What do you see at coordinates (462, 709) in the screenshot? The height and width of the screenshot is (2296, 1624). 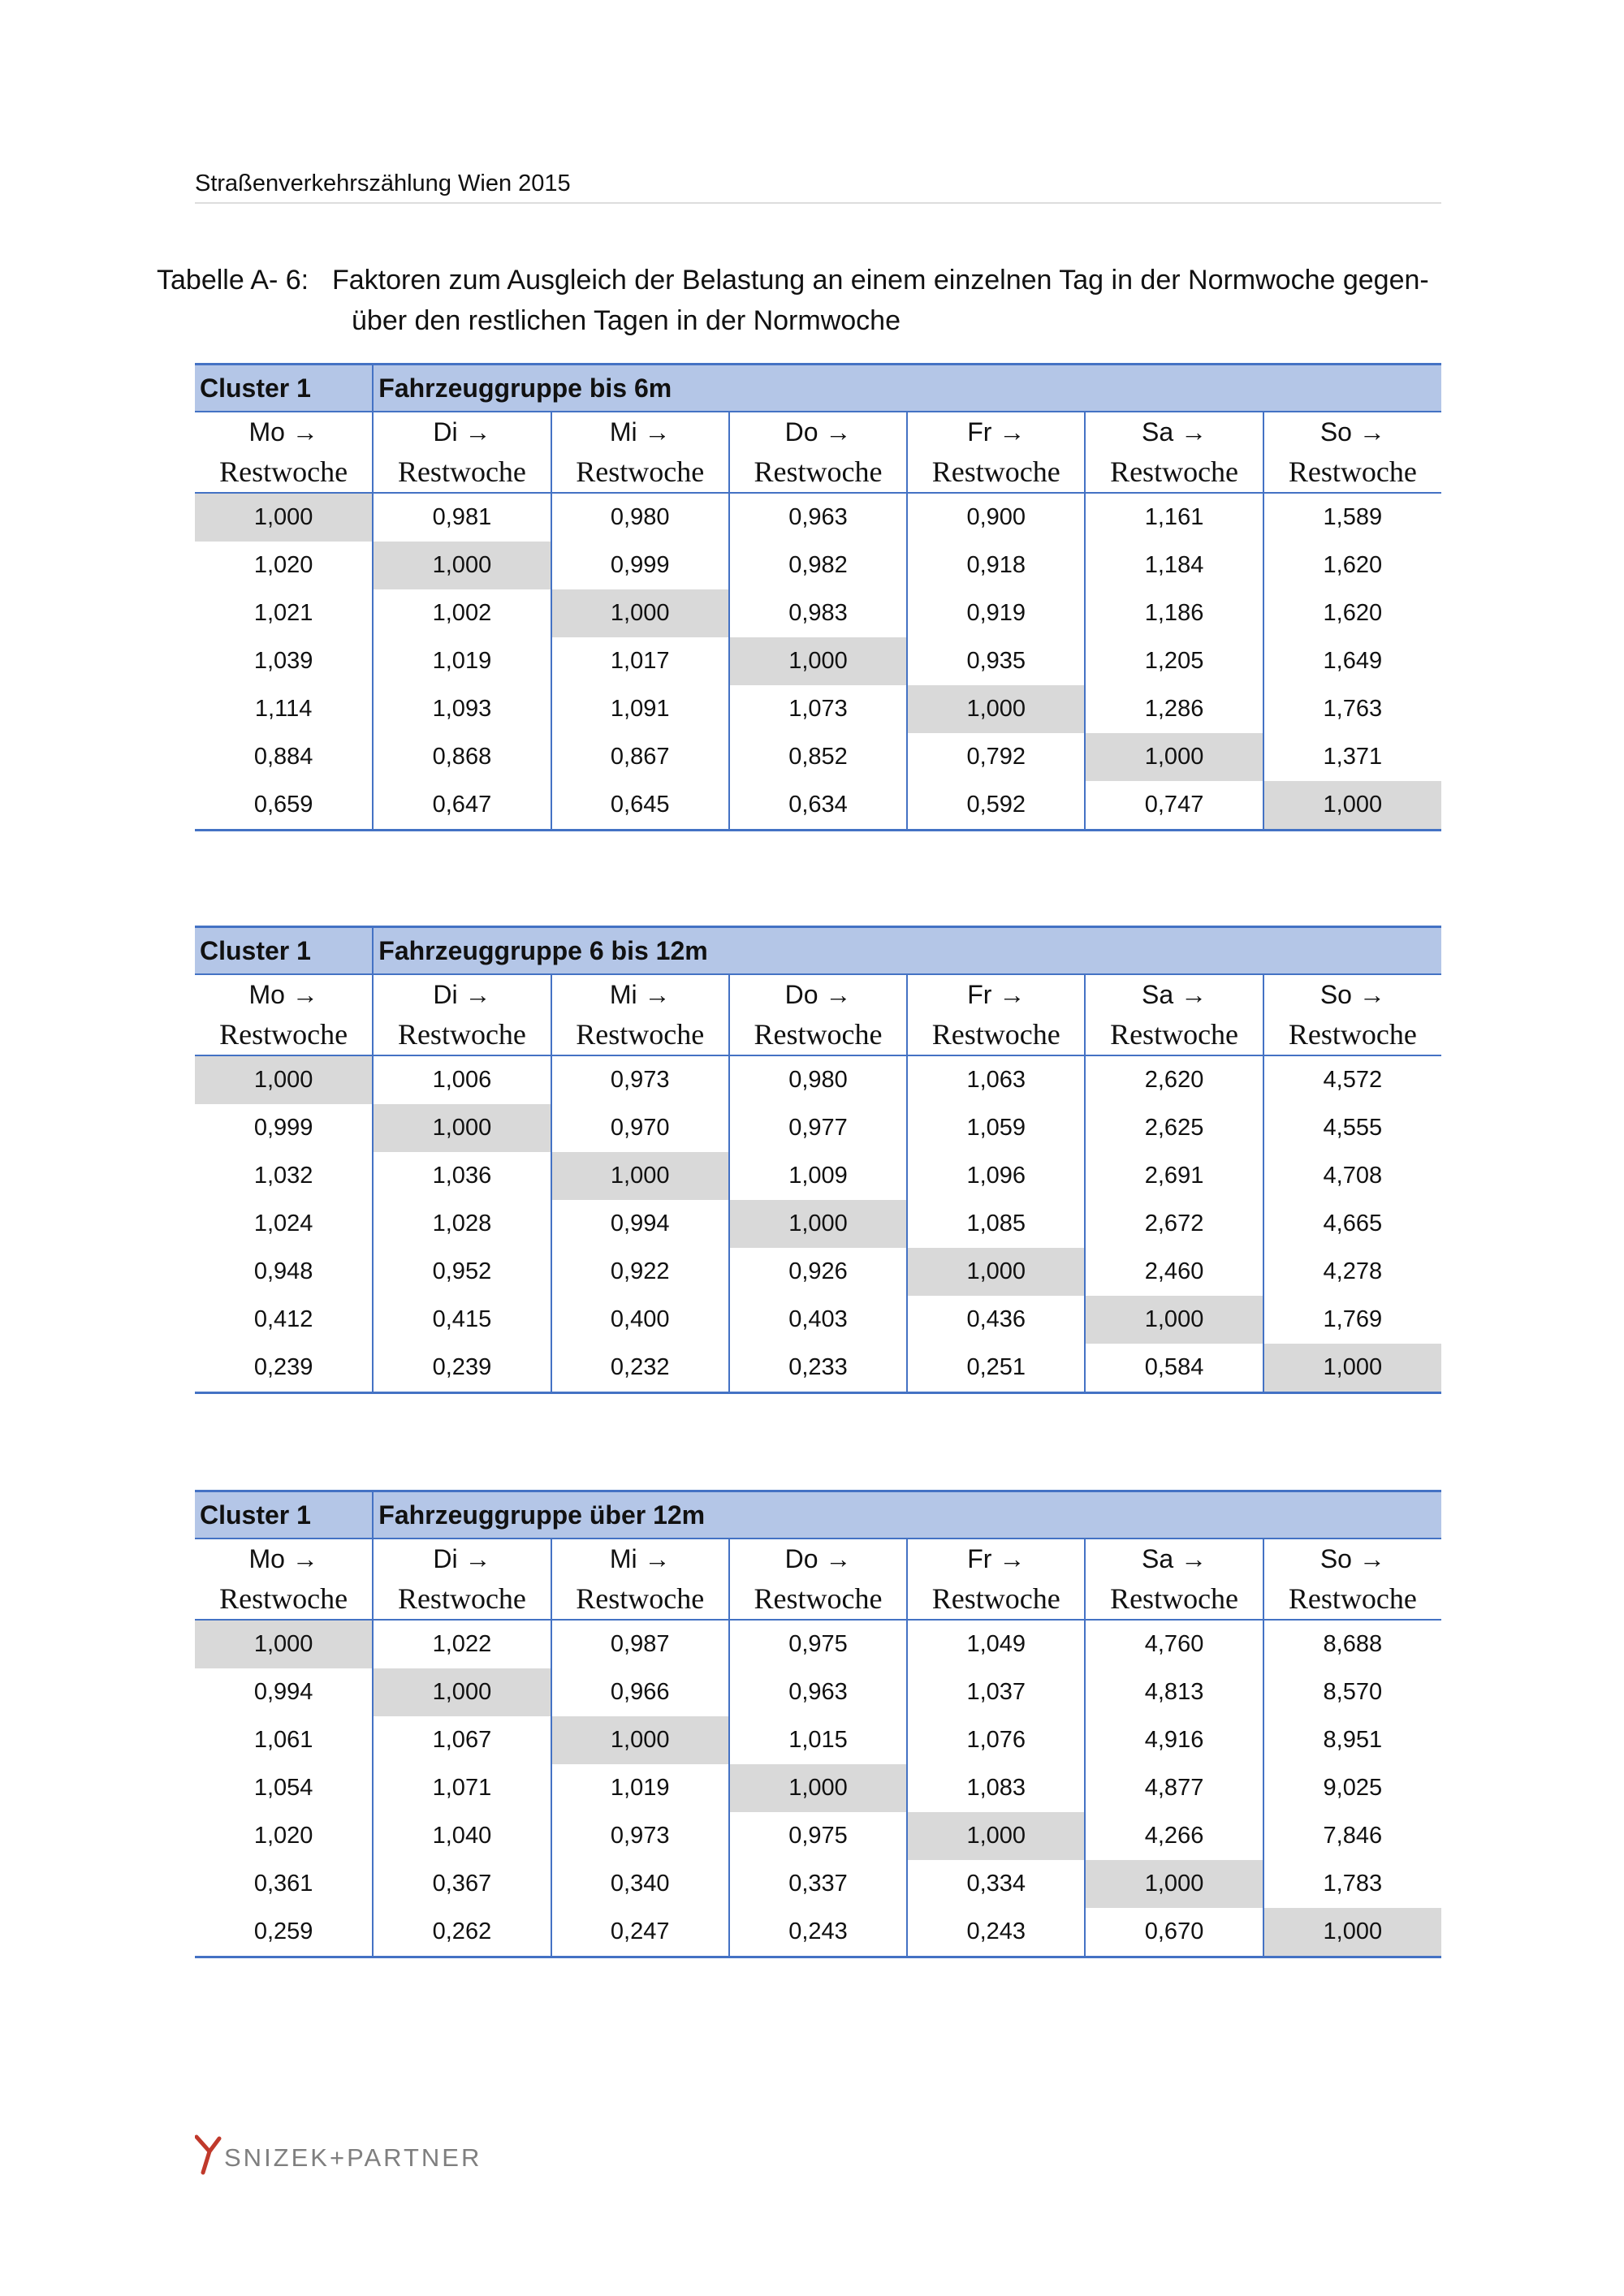 I see `data-cell: 1,093` at bounding box center [462, 709].